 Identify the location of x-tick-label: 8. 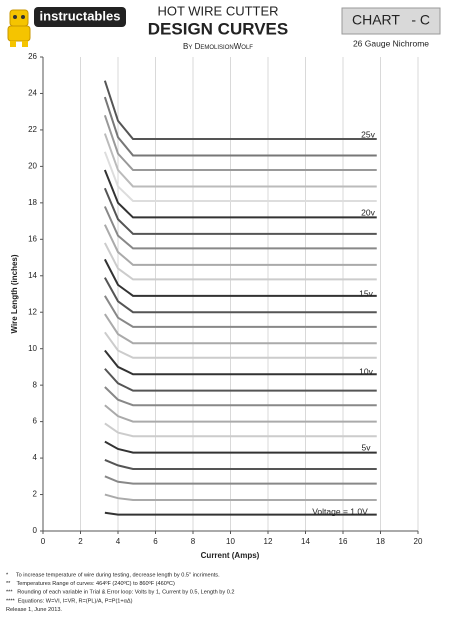
(193, 541).